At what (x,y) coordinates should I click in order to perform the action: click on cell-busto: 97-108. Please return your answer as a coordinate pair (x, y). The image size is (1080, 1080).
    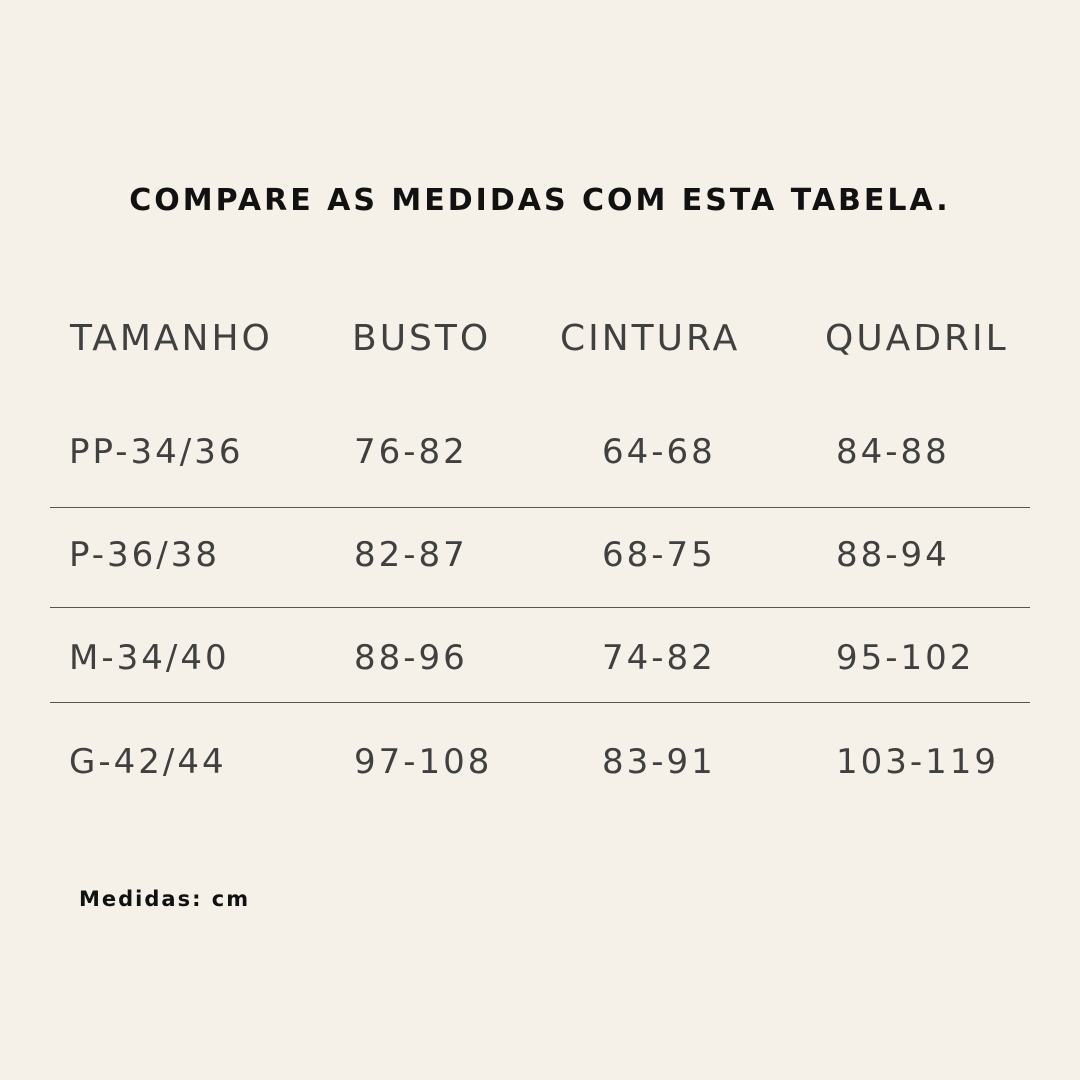
    Looking at the image, I should click on (423, 762).